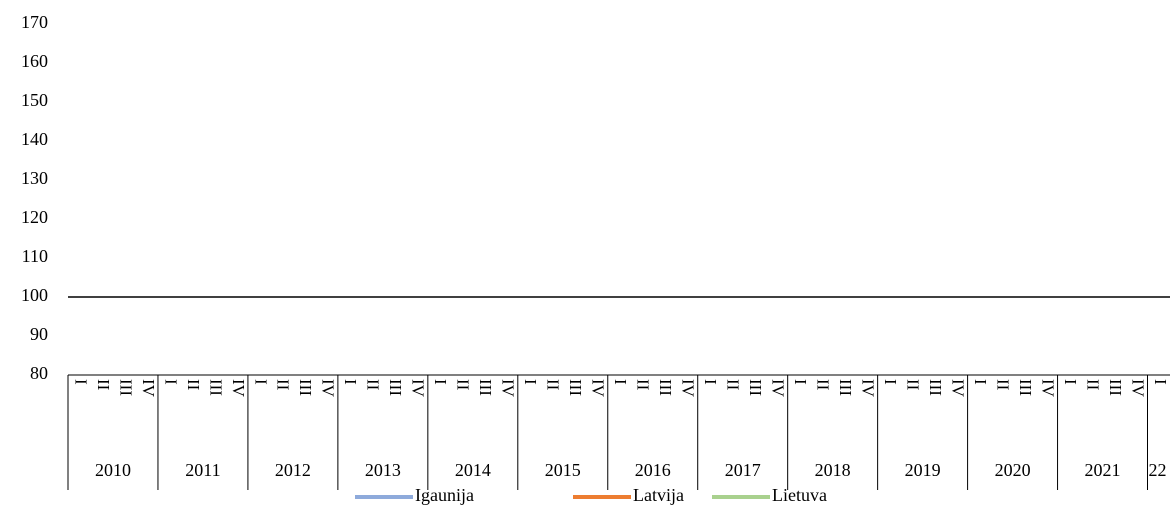 Image resolution: width=1170 pixels, height=510 pixels. I want to click on year-label: 2012, so click(293, 470).